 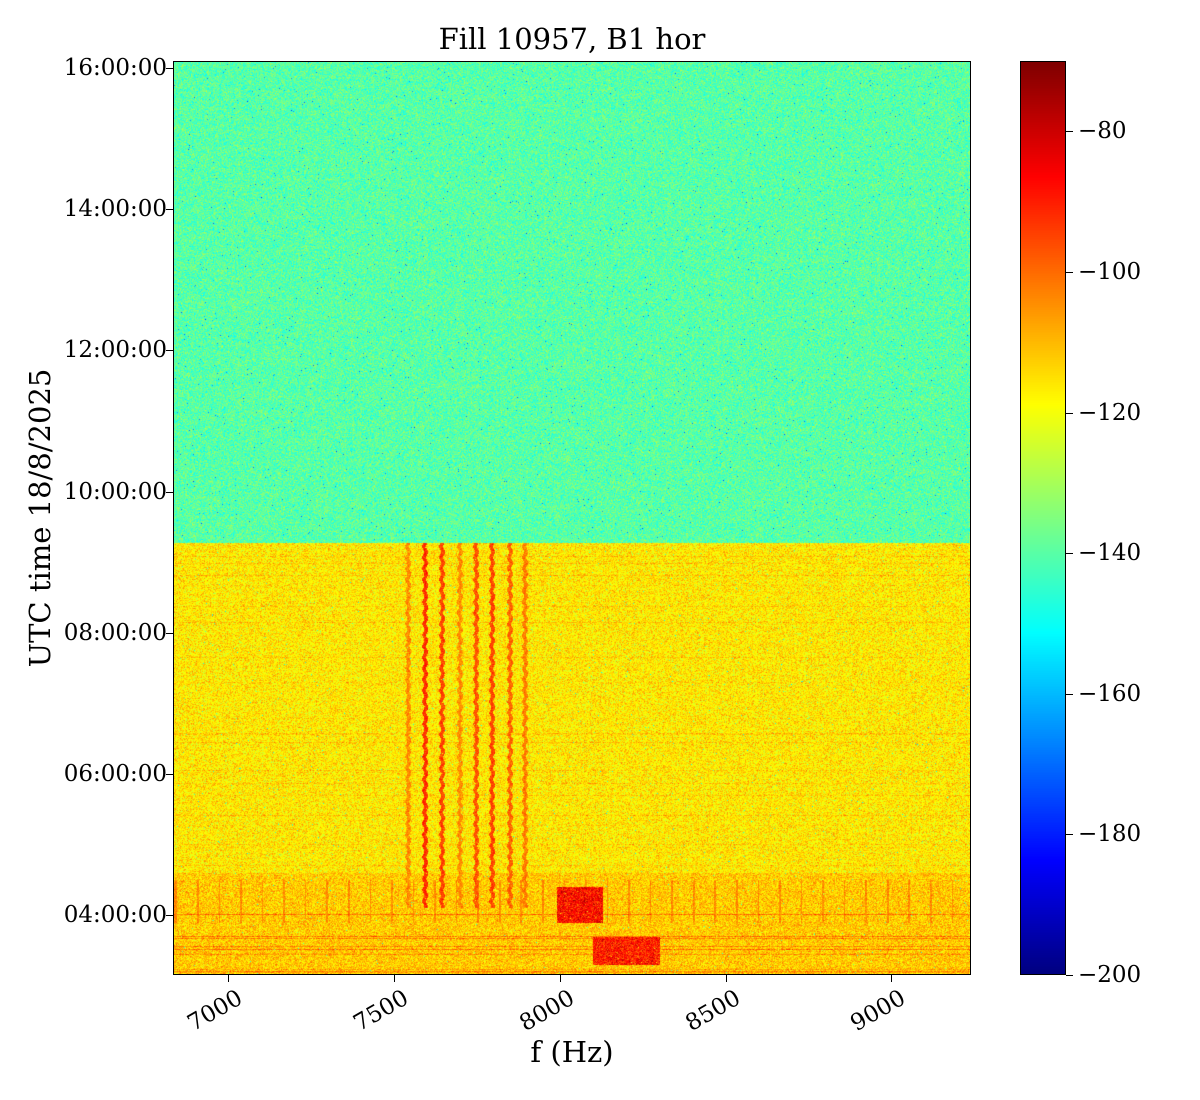 I want to click on y-tick-label: 14:00:00, so click(x=115, y=209).